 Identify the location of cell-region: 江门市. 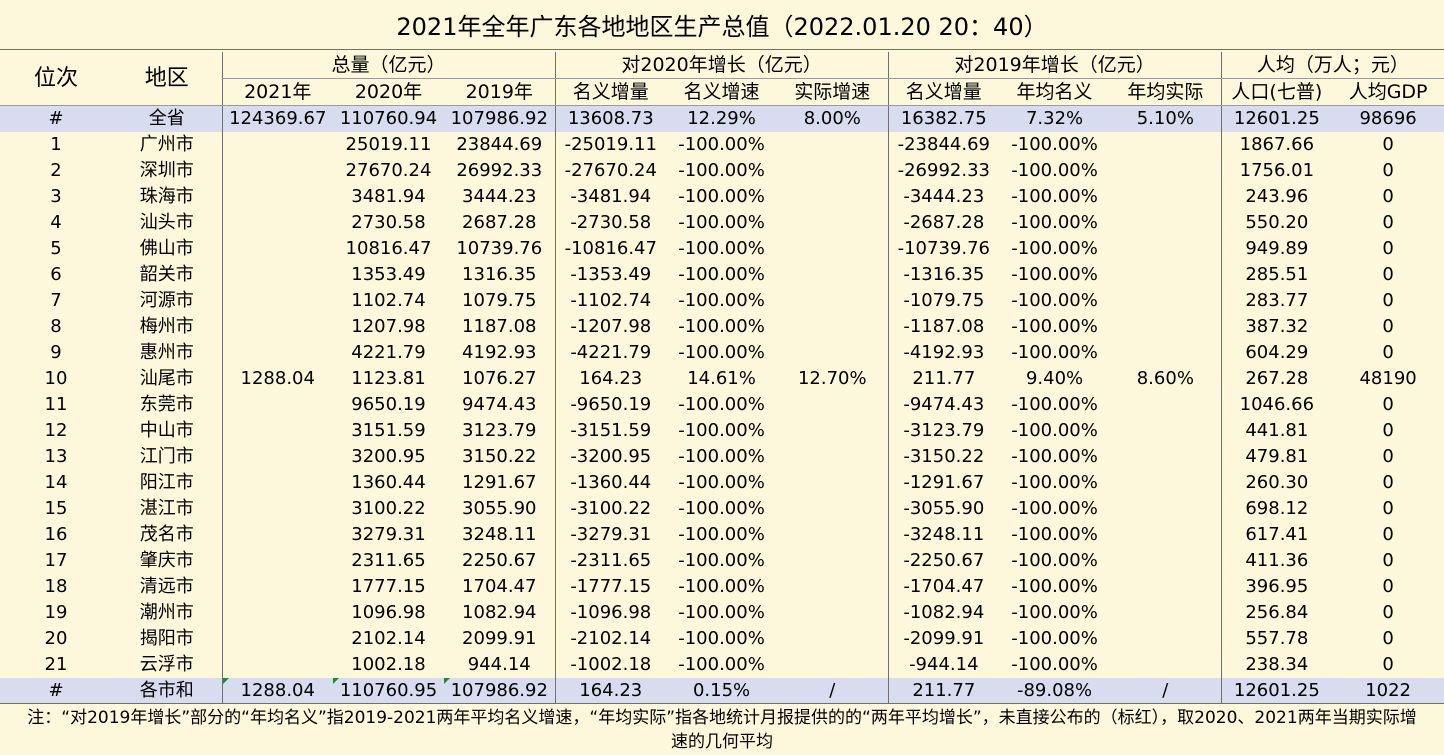
(167, 457).